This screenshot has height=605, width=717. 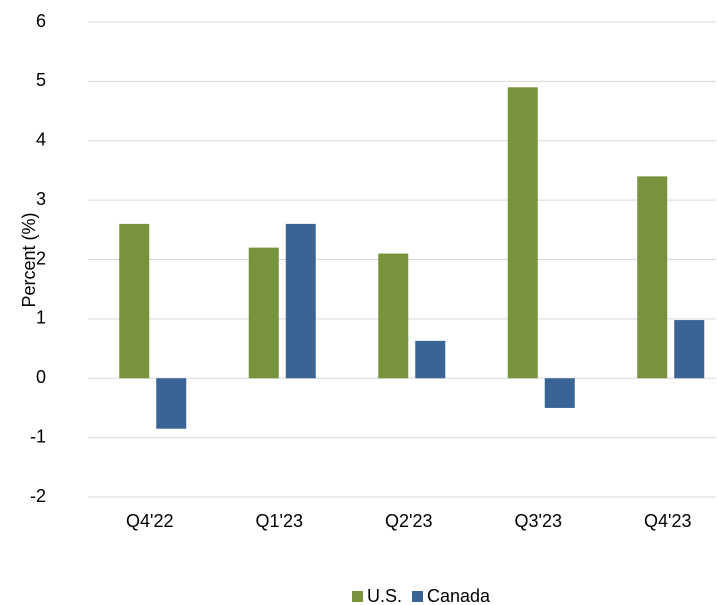 I want to click on x-tick-label: Q2'23, so click(x=408, y=521).